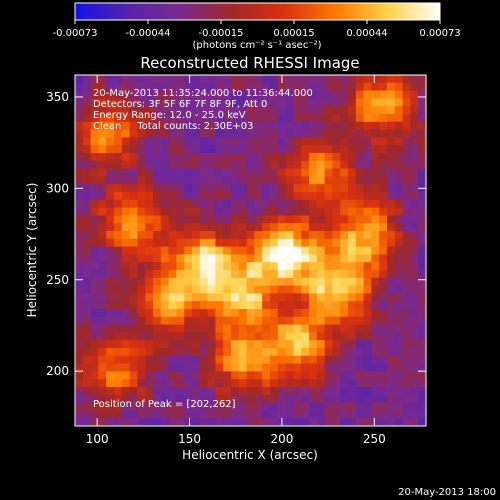 This screenshot has width=500, height=500. Describe the element at coordinates (75, 33) in the screenshot. I see `colorbar-tick-label: -0.00073` at that location.